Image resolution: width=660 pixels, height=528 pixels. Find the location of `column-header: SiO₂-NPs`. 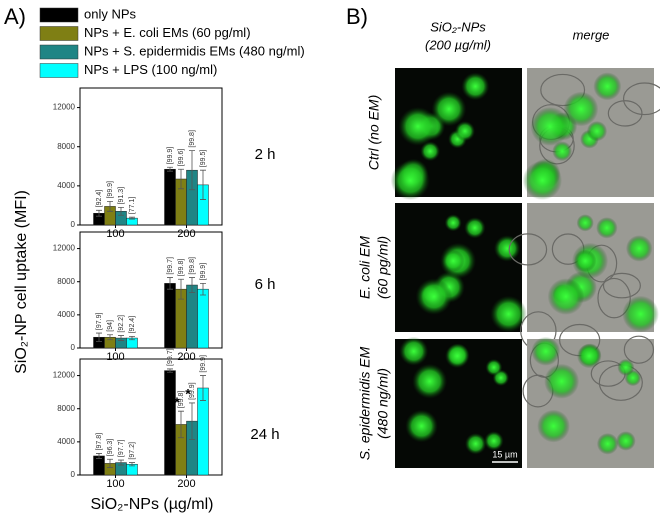

column-header: SiO₂-NPs is located at coordinates (458, 26).